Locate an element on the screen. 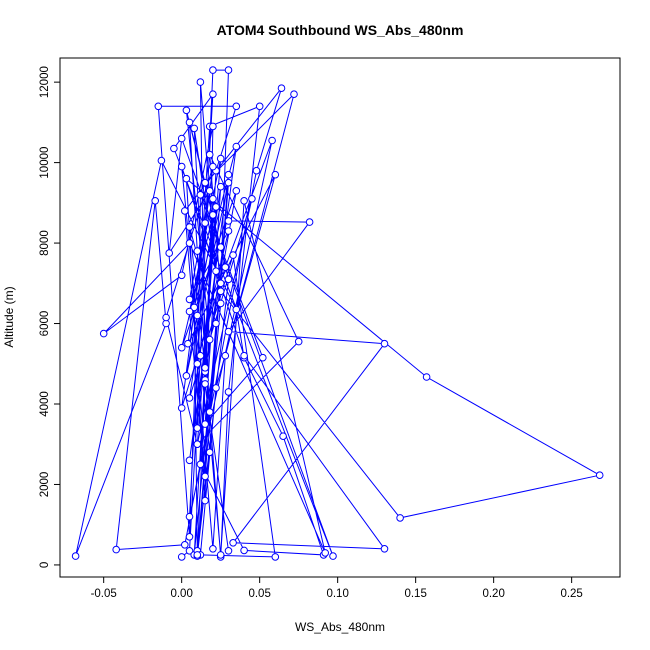 This screenshot has width=650, height=650. x-tick-label: 0.10 is located at coordinates (337, 594).